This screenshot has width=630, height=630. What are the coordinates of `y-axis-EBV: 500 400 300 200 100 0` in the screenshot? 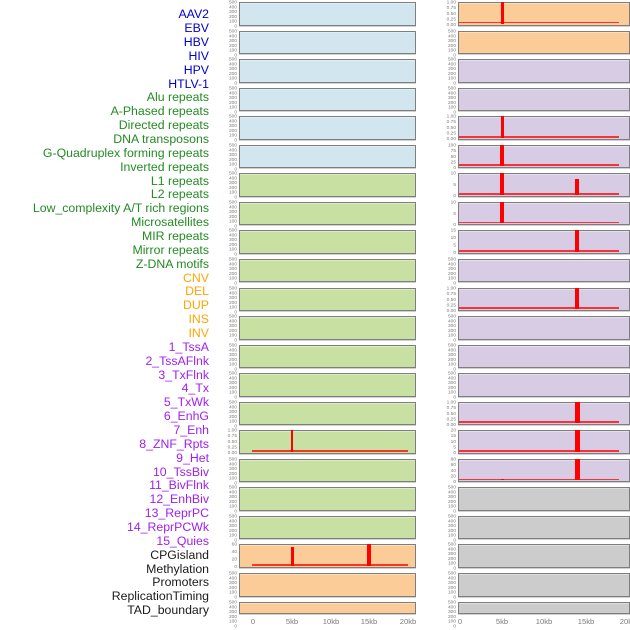 It's located at (223, 42).